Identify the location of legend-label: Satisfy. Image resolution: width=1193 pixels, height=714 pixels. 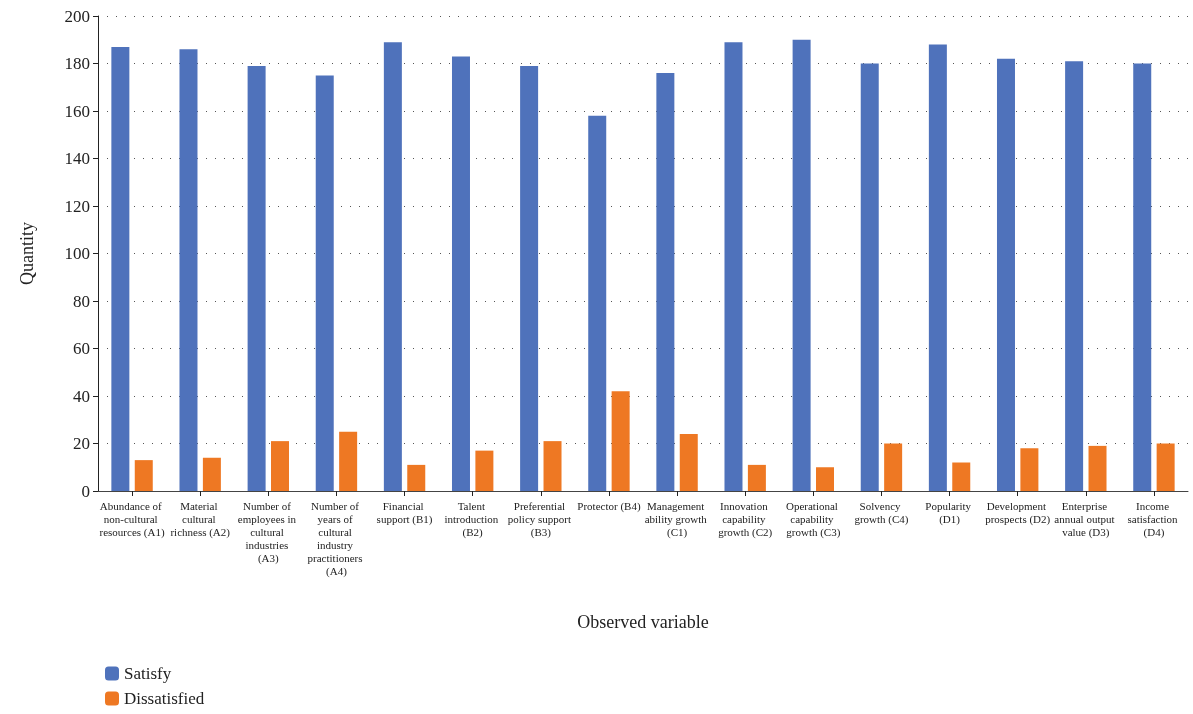
(148, 673).